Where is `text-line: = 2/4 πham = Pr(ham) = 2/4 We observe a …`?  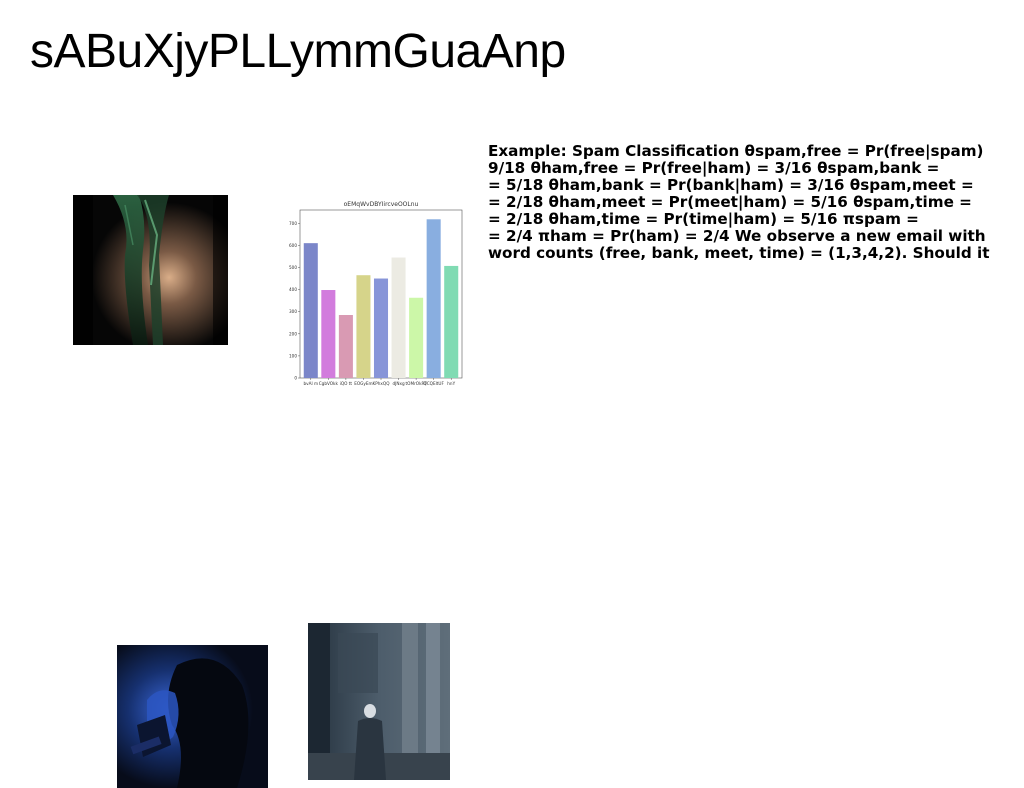
text-line: = 2/4 πham = Pr(ham) = 2/4 We observe a … is located at coordinates (737, 236).